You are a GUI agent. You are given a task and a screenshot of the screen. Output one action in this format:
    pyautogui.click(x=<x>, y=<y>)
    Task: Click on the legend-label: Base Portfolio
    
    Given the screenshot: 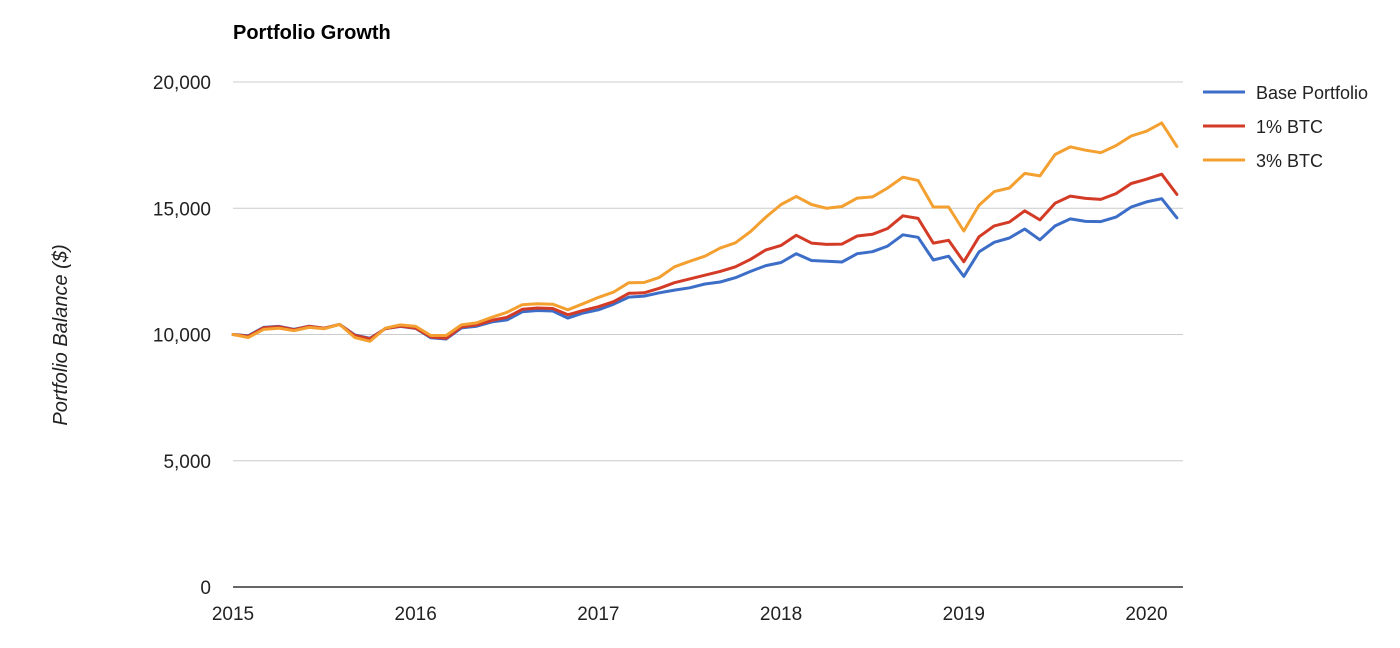 What is the action you would take?
    pyautogui.click(x=1312, y=93)
    